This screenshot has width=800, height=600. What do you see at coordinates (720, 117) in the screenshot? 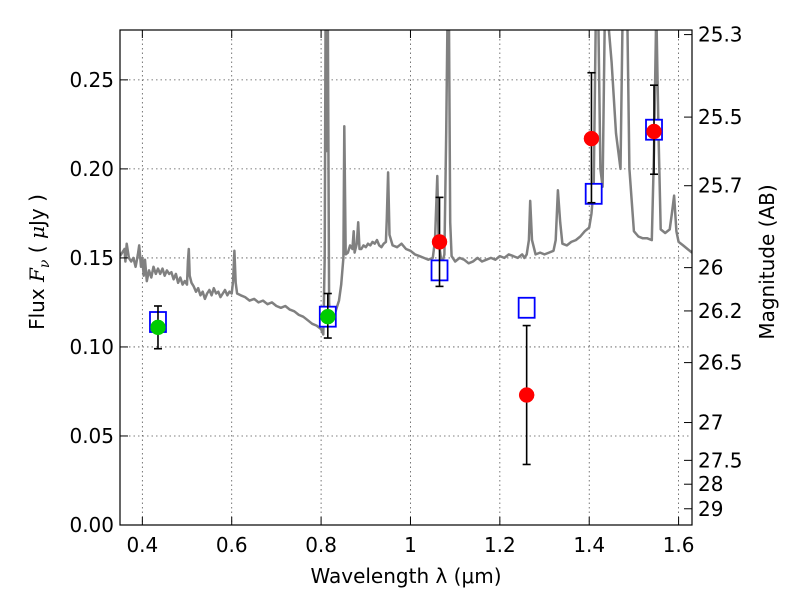
I see `right-tick-label: 25.5` at bounding box center [720, 117].